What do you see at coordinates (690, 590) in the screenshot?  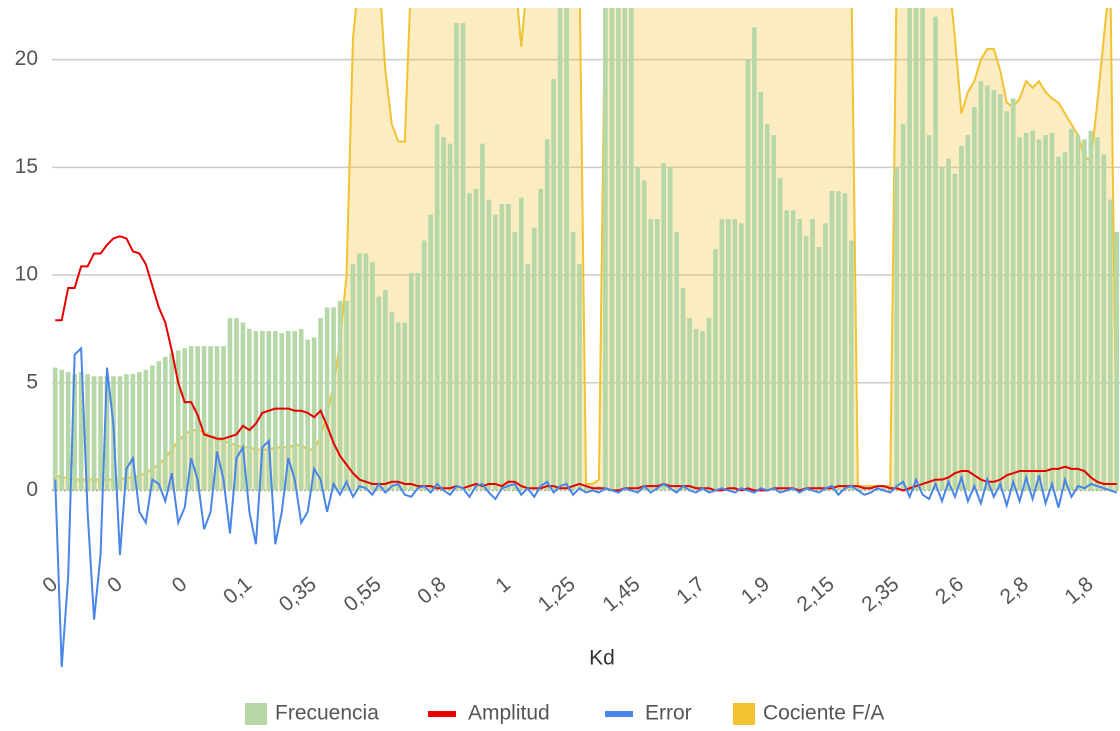 I see `x-tick-label: 1,7` at bounding box center [690, 590].